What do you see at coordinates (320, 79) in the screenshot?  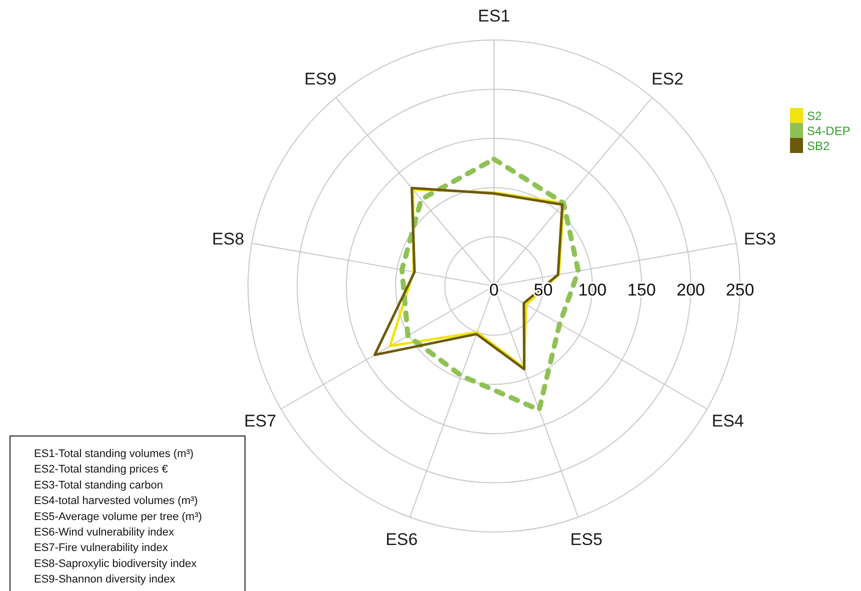 I see `spoke-label: ES9` at bounding box center [320, 79].